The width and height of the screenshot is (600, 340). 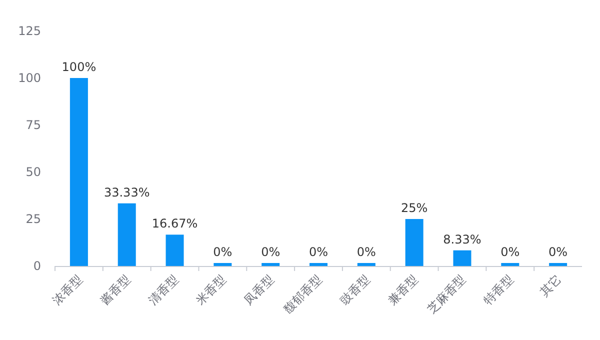 What do you see at coordinates (414, 208) in the screenshot?
I see `data-label: 25%` at bounding box center [414, 208].